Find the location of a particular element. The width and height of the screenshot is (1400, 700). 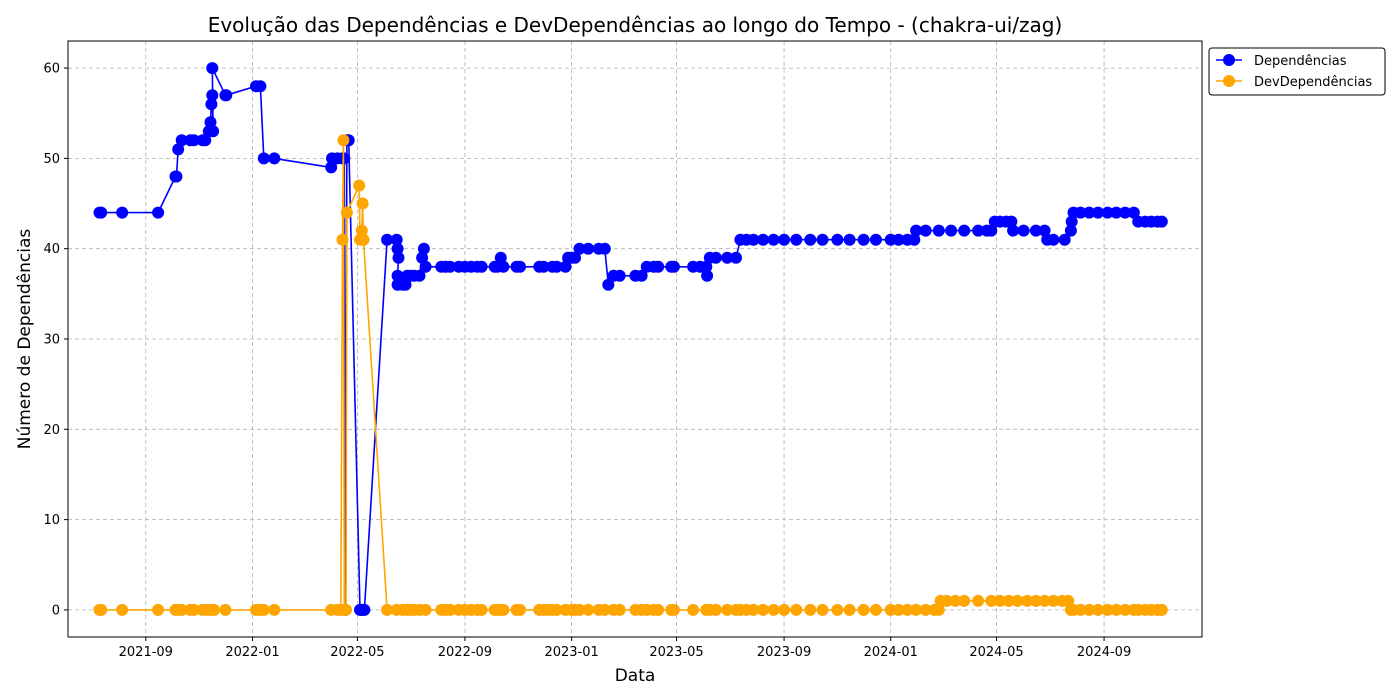

legend-label-dependencias: Dependências is located at coordinates (1300, 61).